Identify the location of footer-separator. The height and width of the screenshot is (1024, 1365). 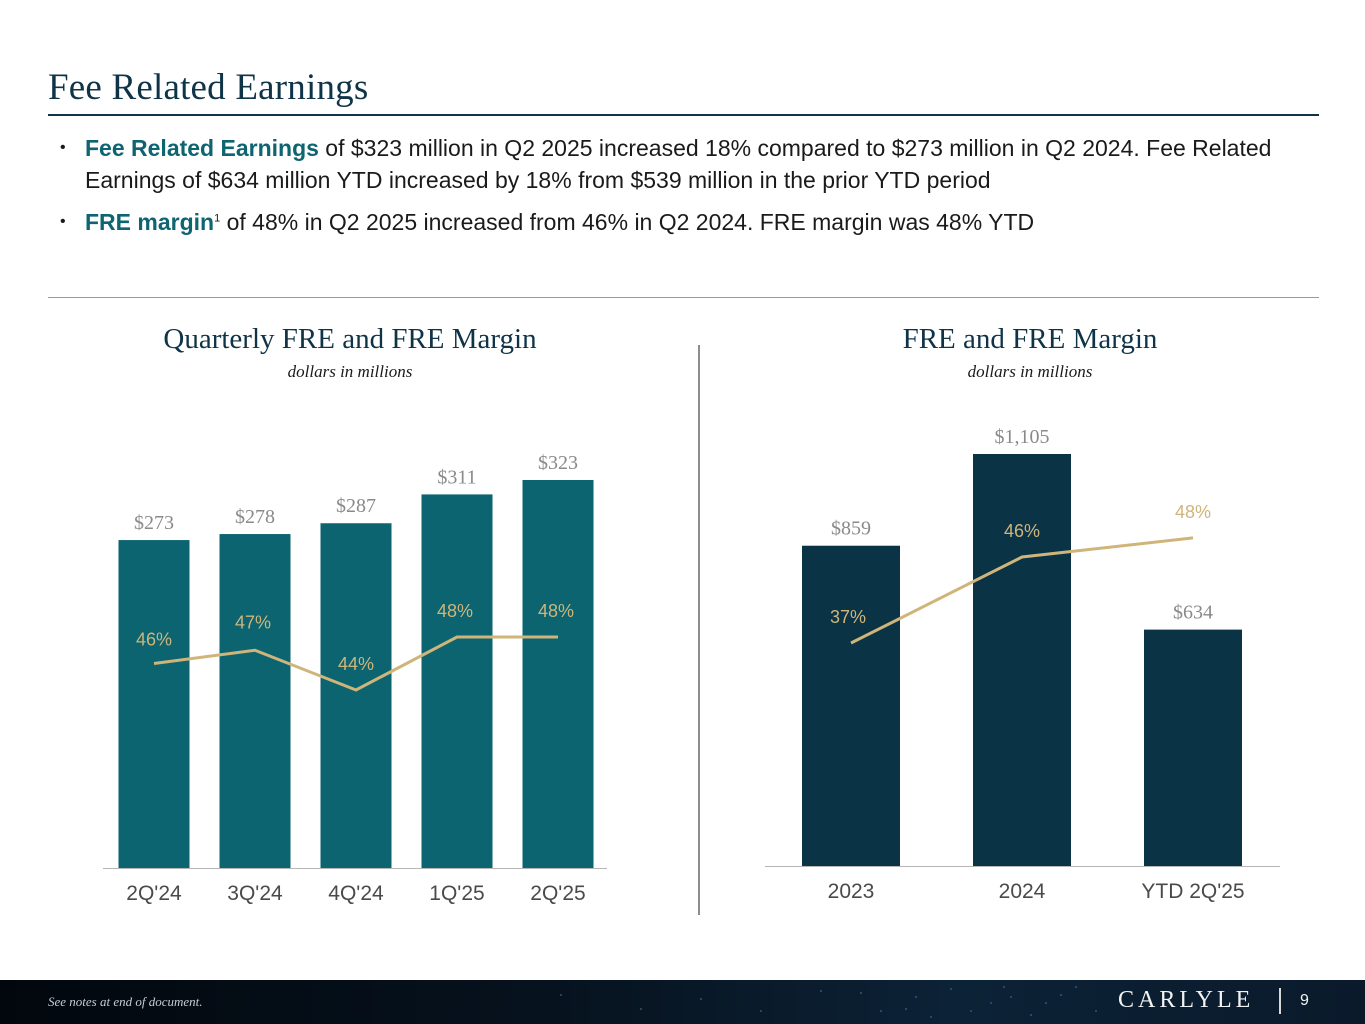
(1280, 1001).